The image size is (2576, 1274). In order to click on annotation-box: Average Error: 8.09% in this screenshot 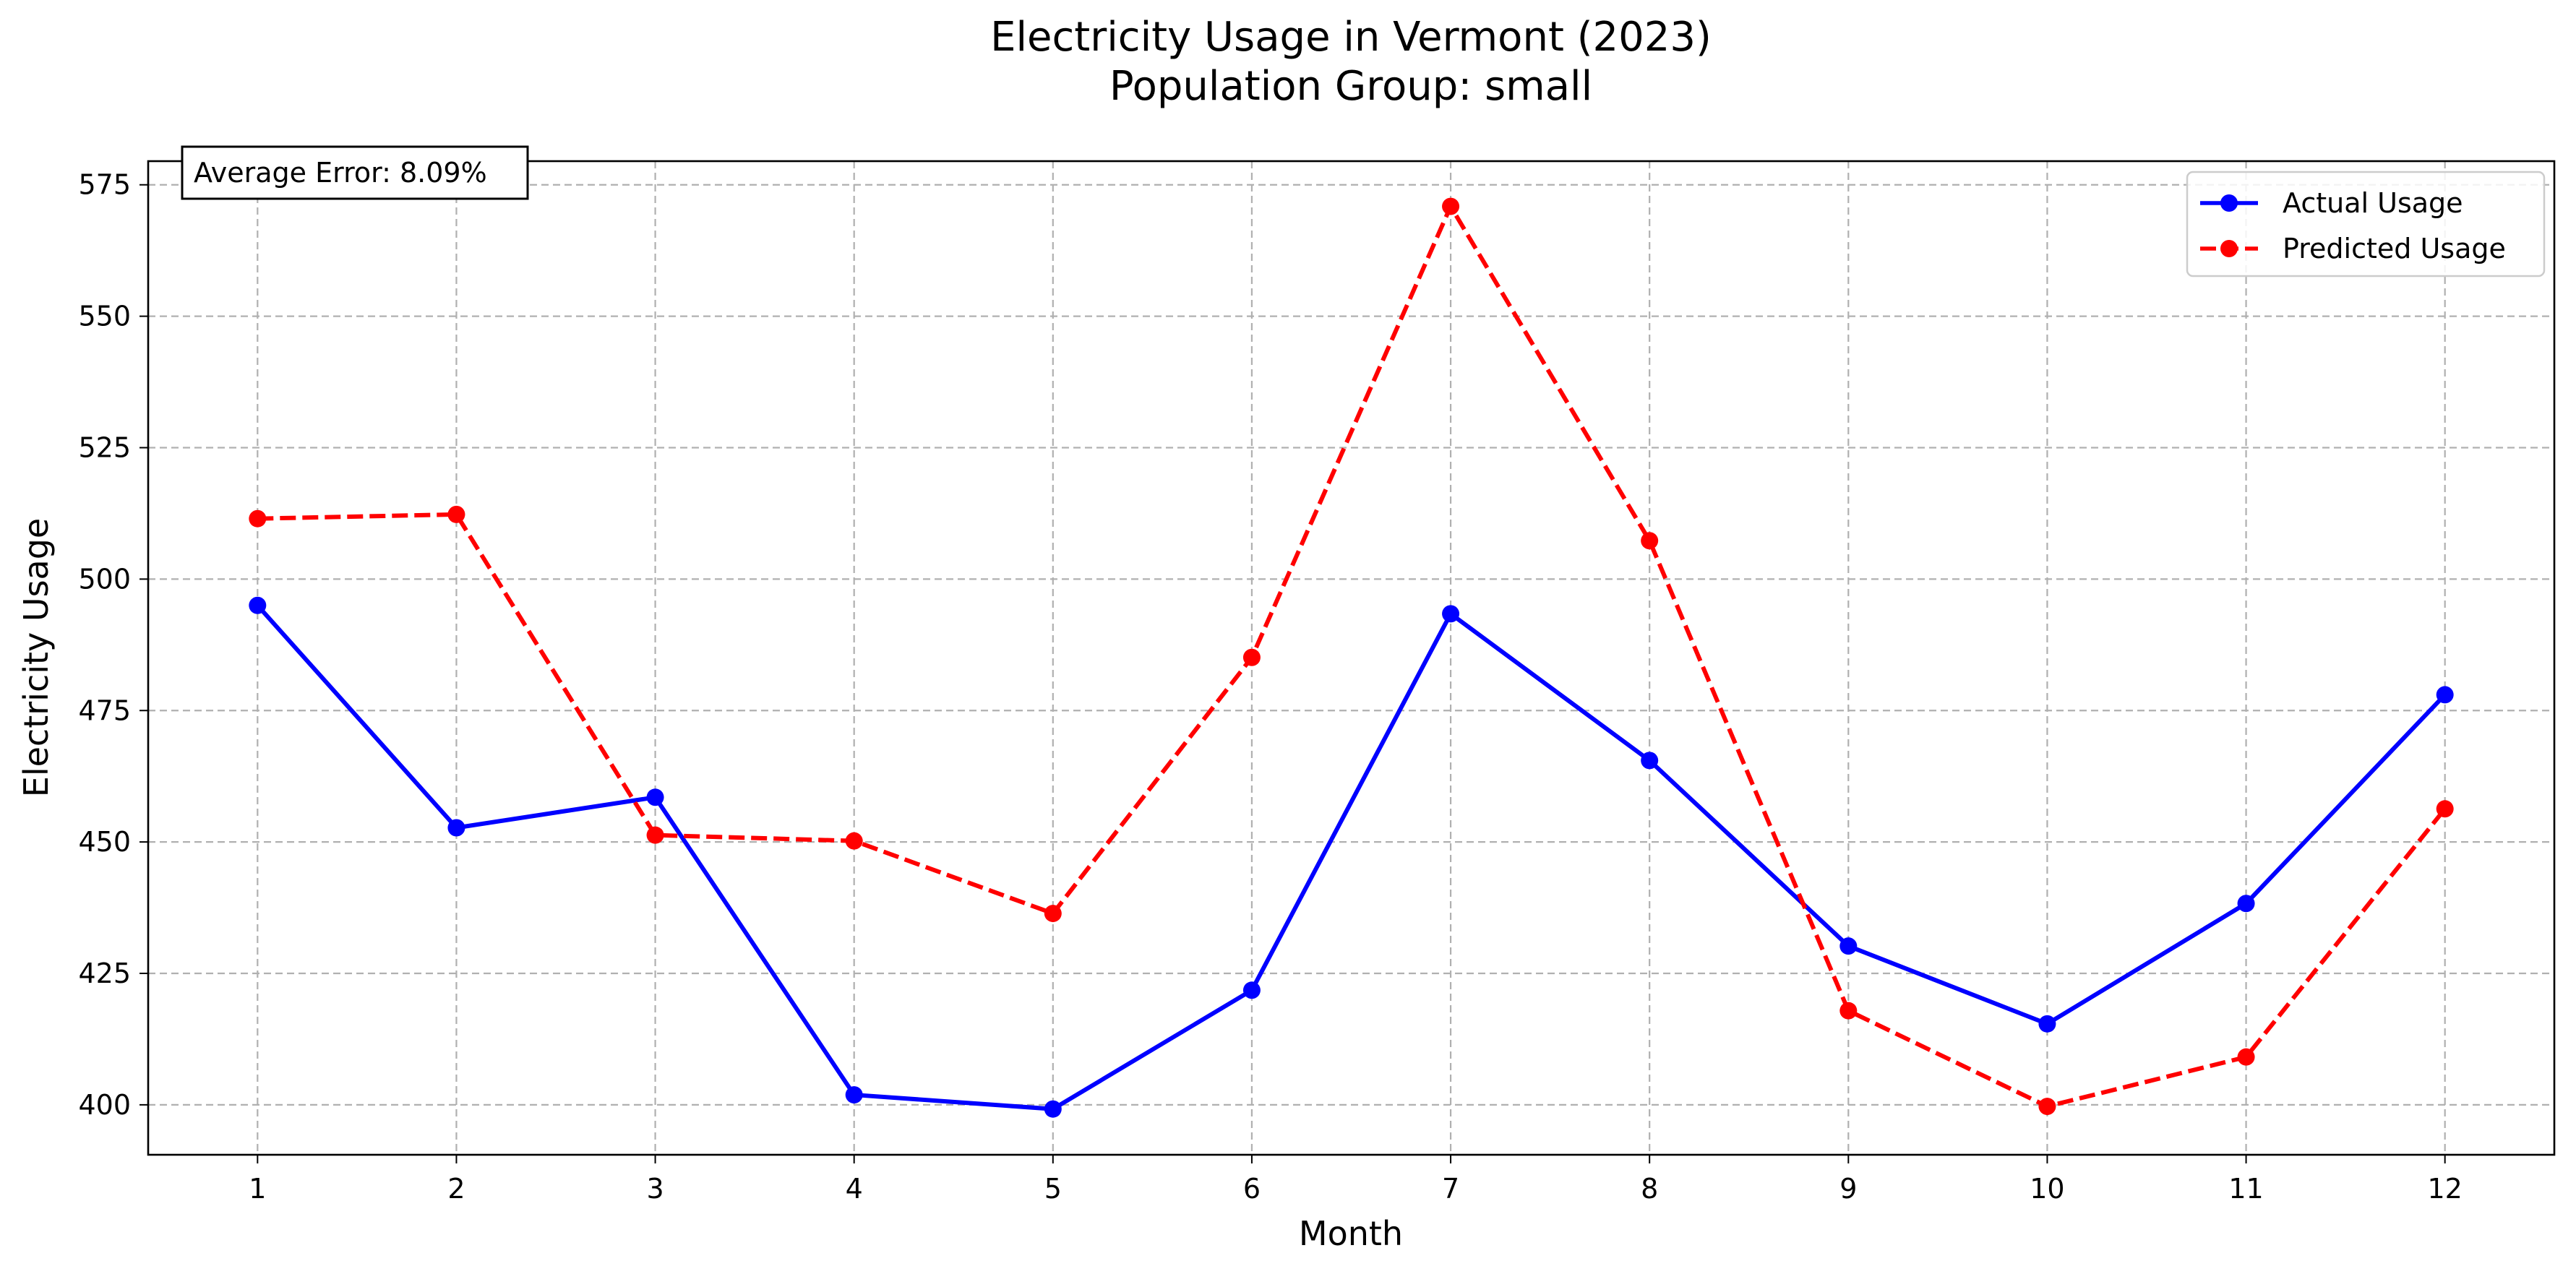, I will do `click(355, 172)`.